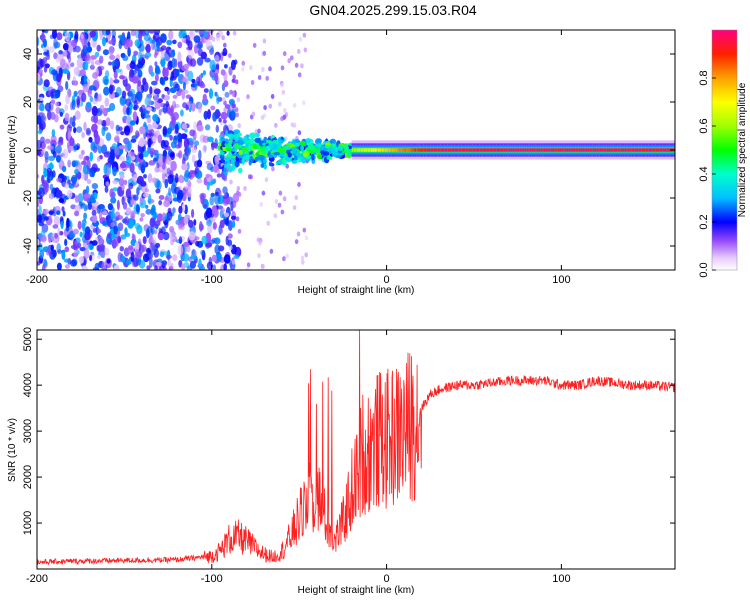  I want to click on heatmap-y-label: Frequency (Hz), so click(12, 150).